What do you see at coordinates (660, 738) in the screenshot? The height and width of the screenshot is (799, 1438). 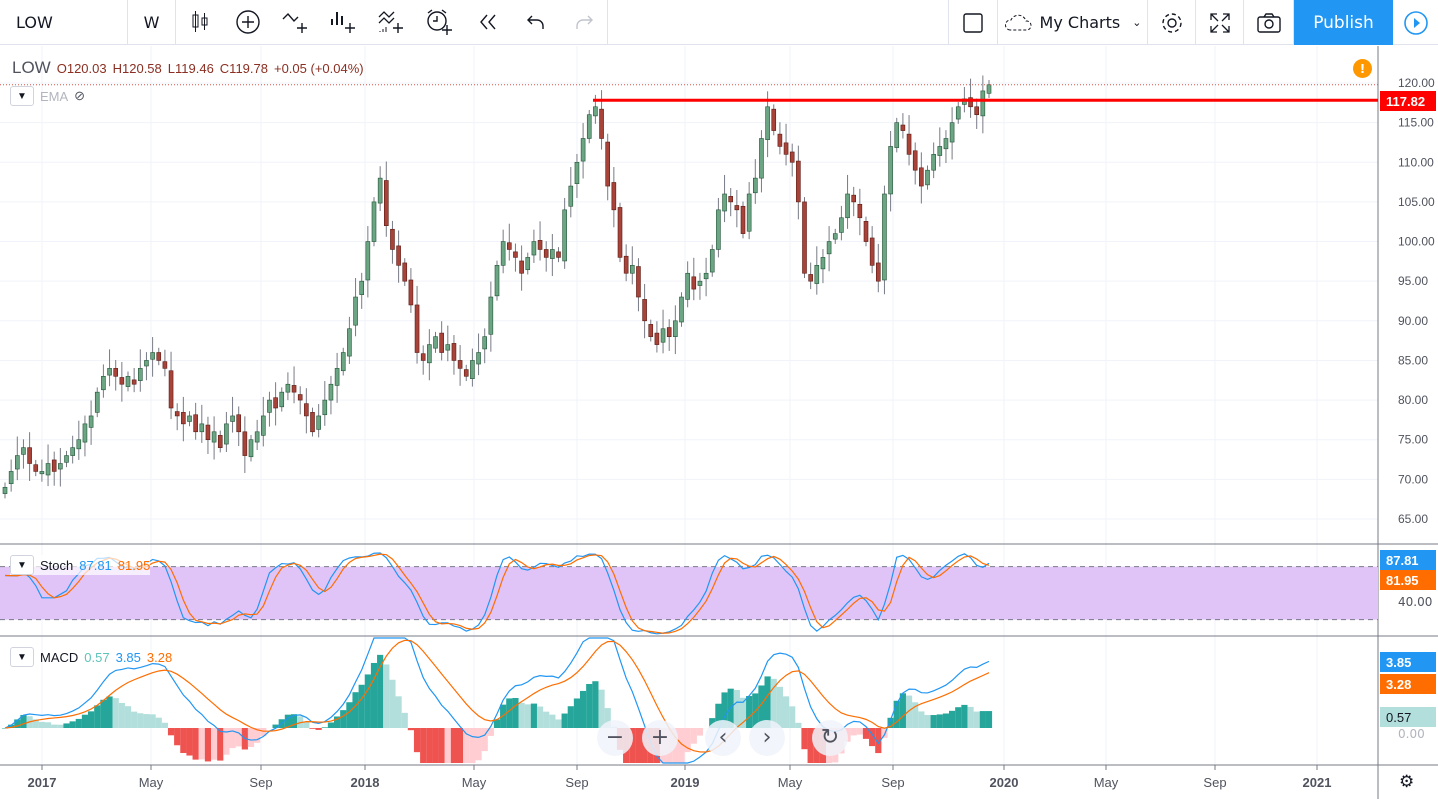 I see `zoom-in-button: +` at bounding box center [660, 738].